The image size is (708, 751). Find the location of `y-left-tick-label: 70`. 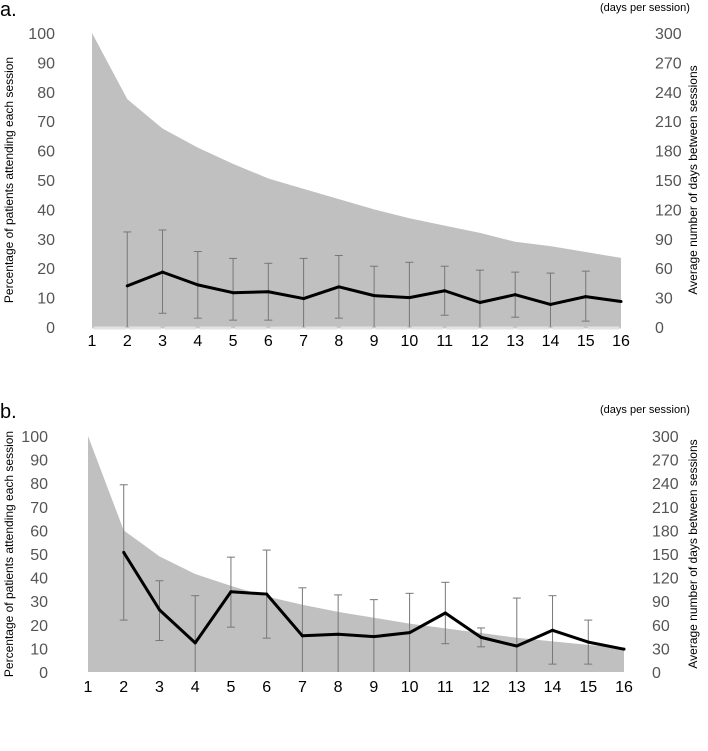

y-left-tick-label: 70 is located at coordinates (46, 122).